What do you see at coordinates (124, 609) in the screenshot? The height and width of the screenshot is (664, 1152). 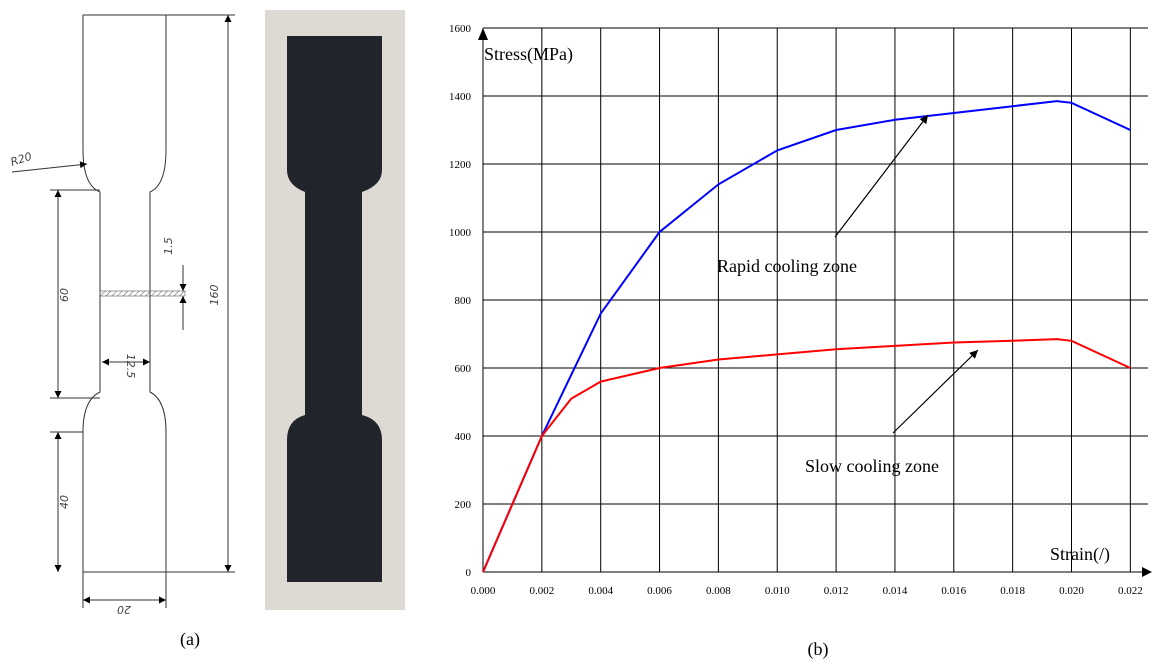 I see `dim-label: 20` at bounding box center [124, 609].